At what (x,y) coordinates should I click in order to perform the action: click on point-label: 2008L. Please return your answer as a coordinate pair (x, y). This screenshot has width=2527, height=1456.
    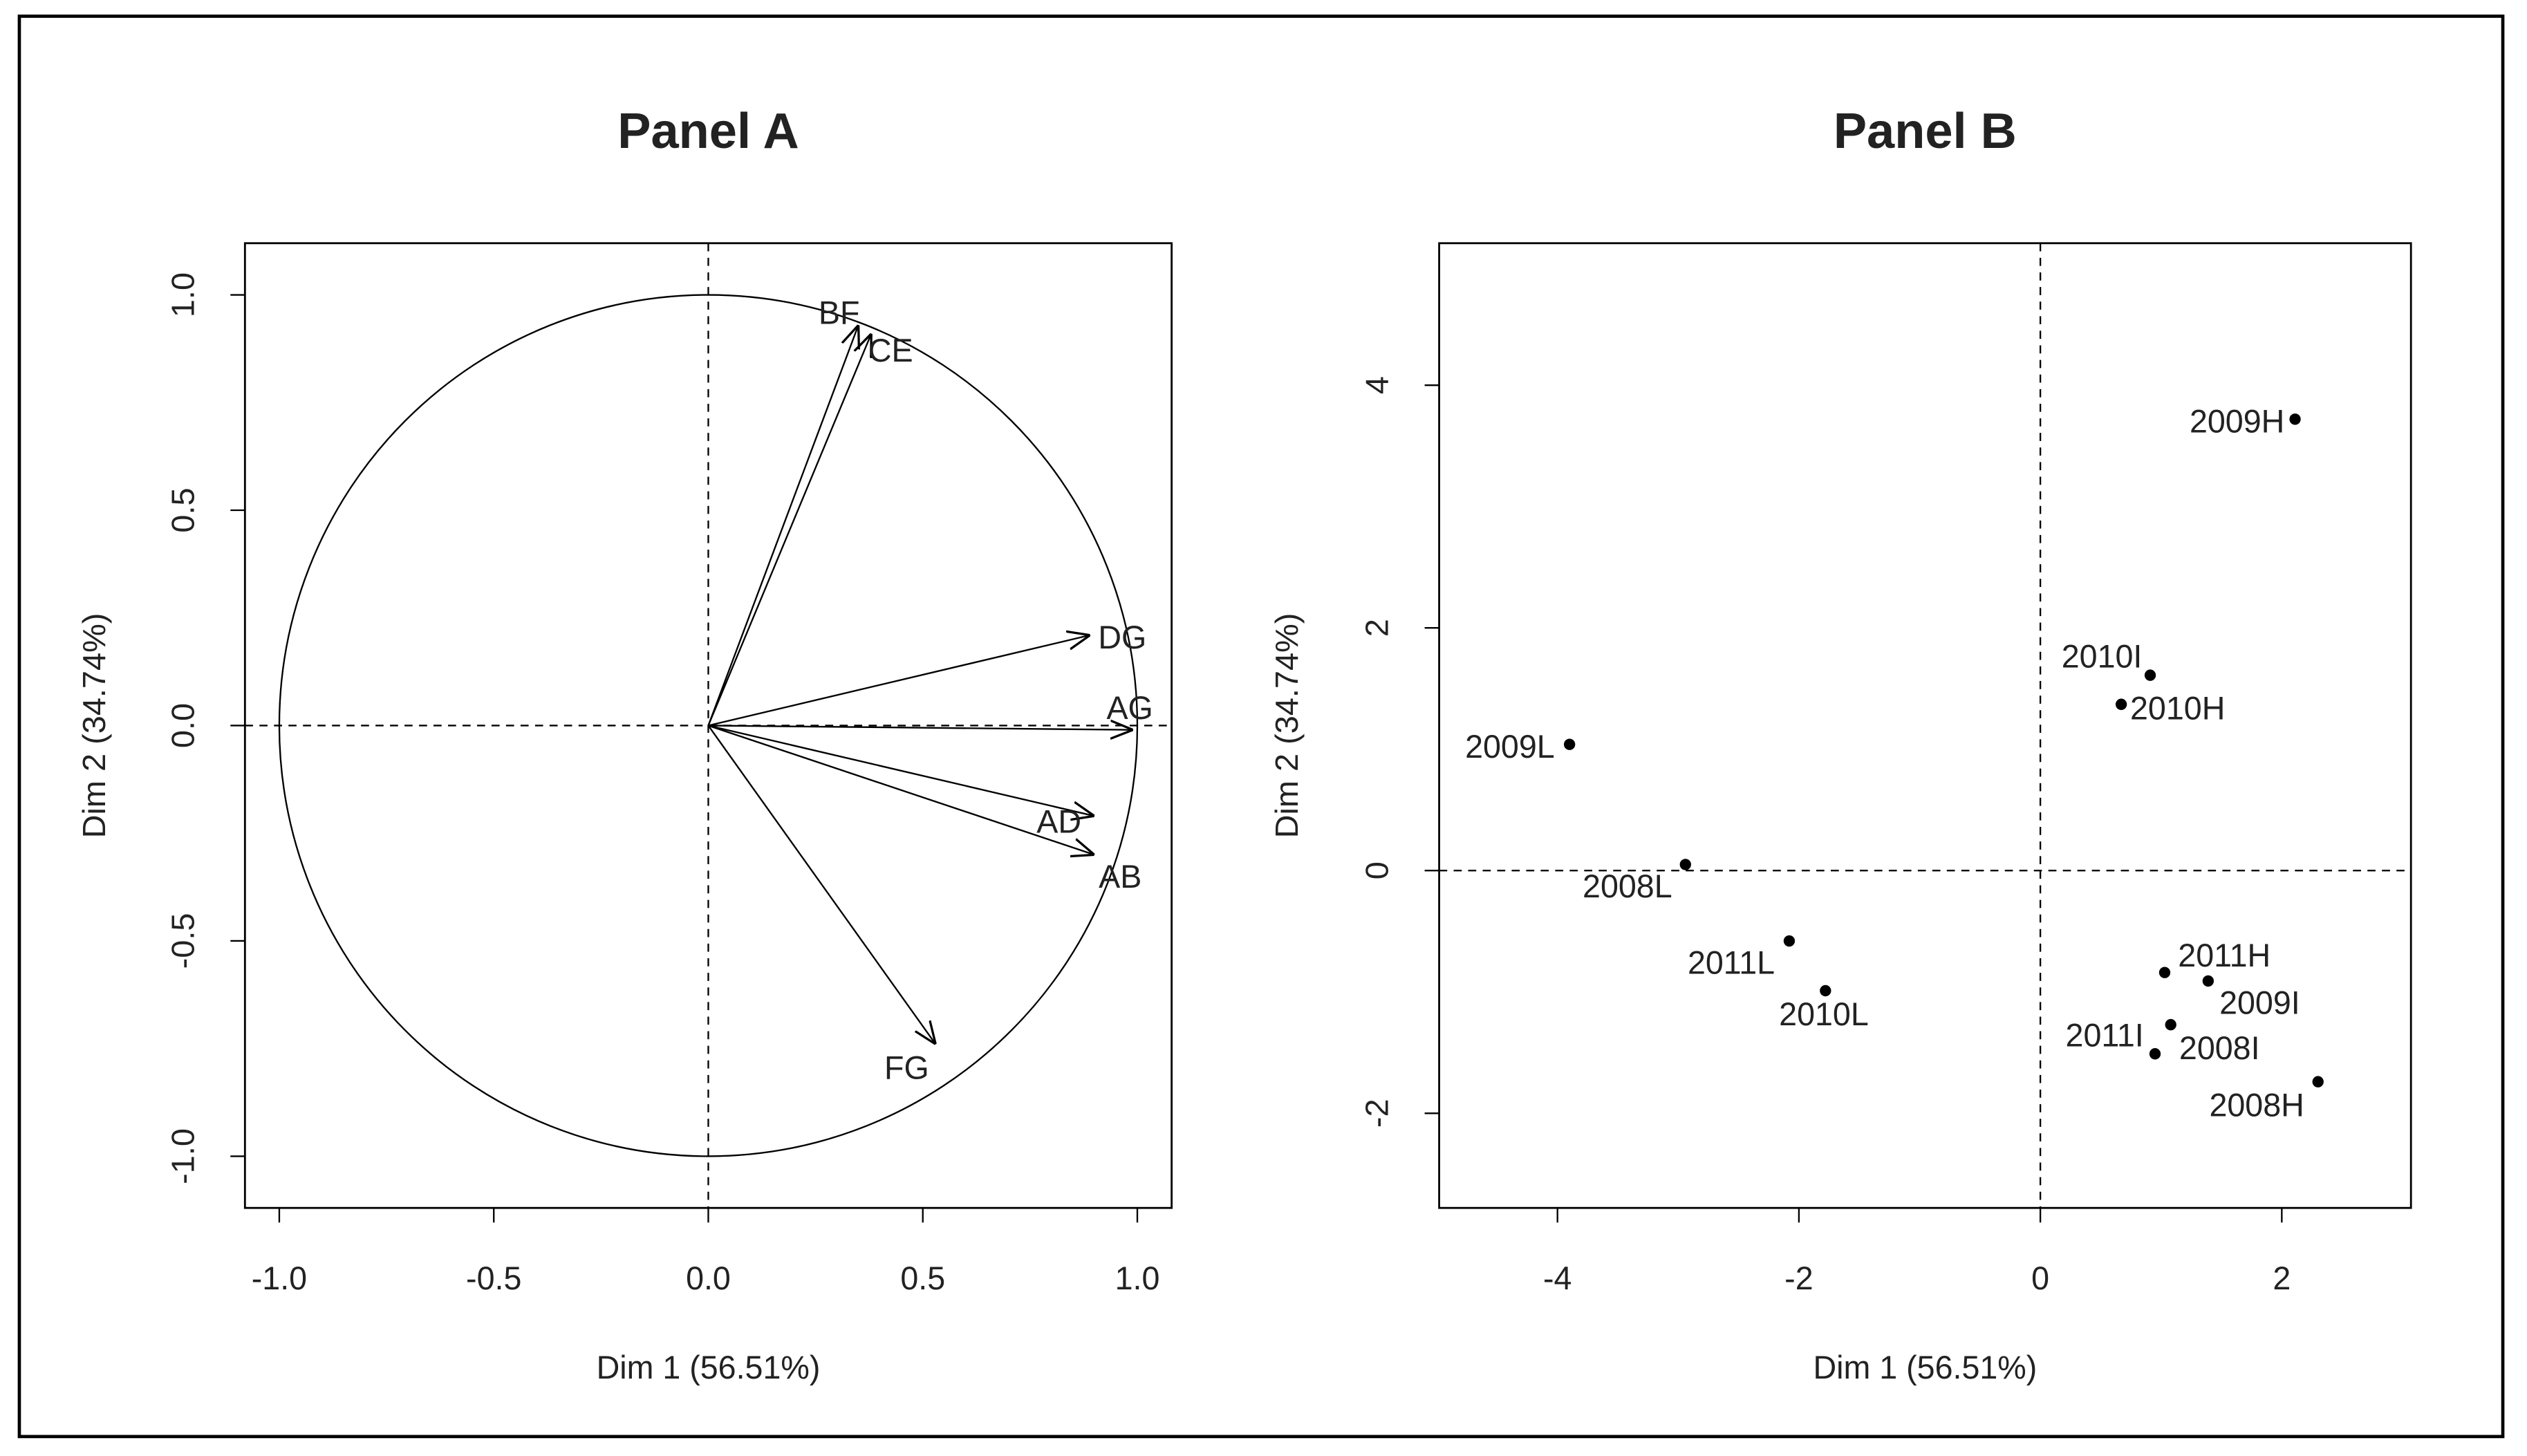
    Looking at the image, I should click on (1627, 886).